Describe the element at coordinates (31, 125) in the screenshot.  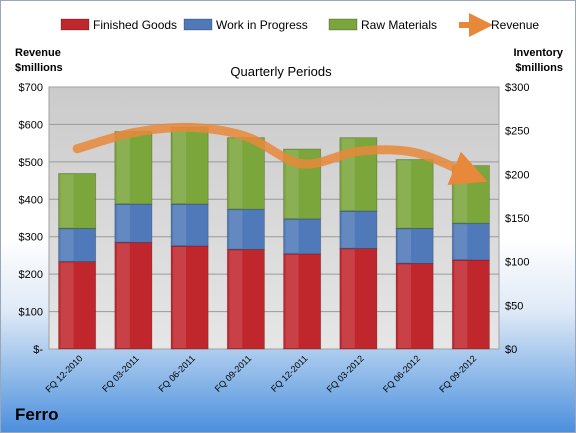
I see `left-tick-label: $600` at that location.